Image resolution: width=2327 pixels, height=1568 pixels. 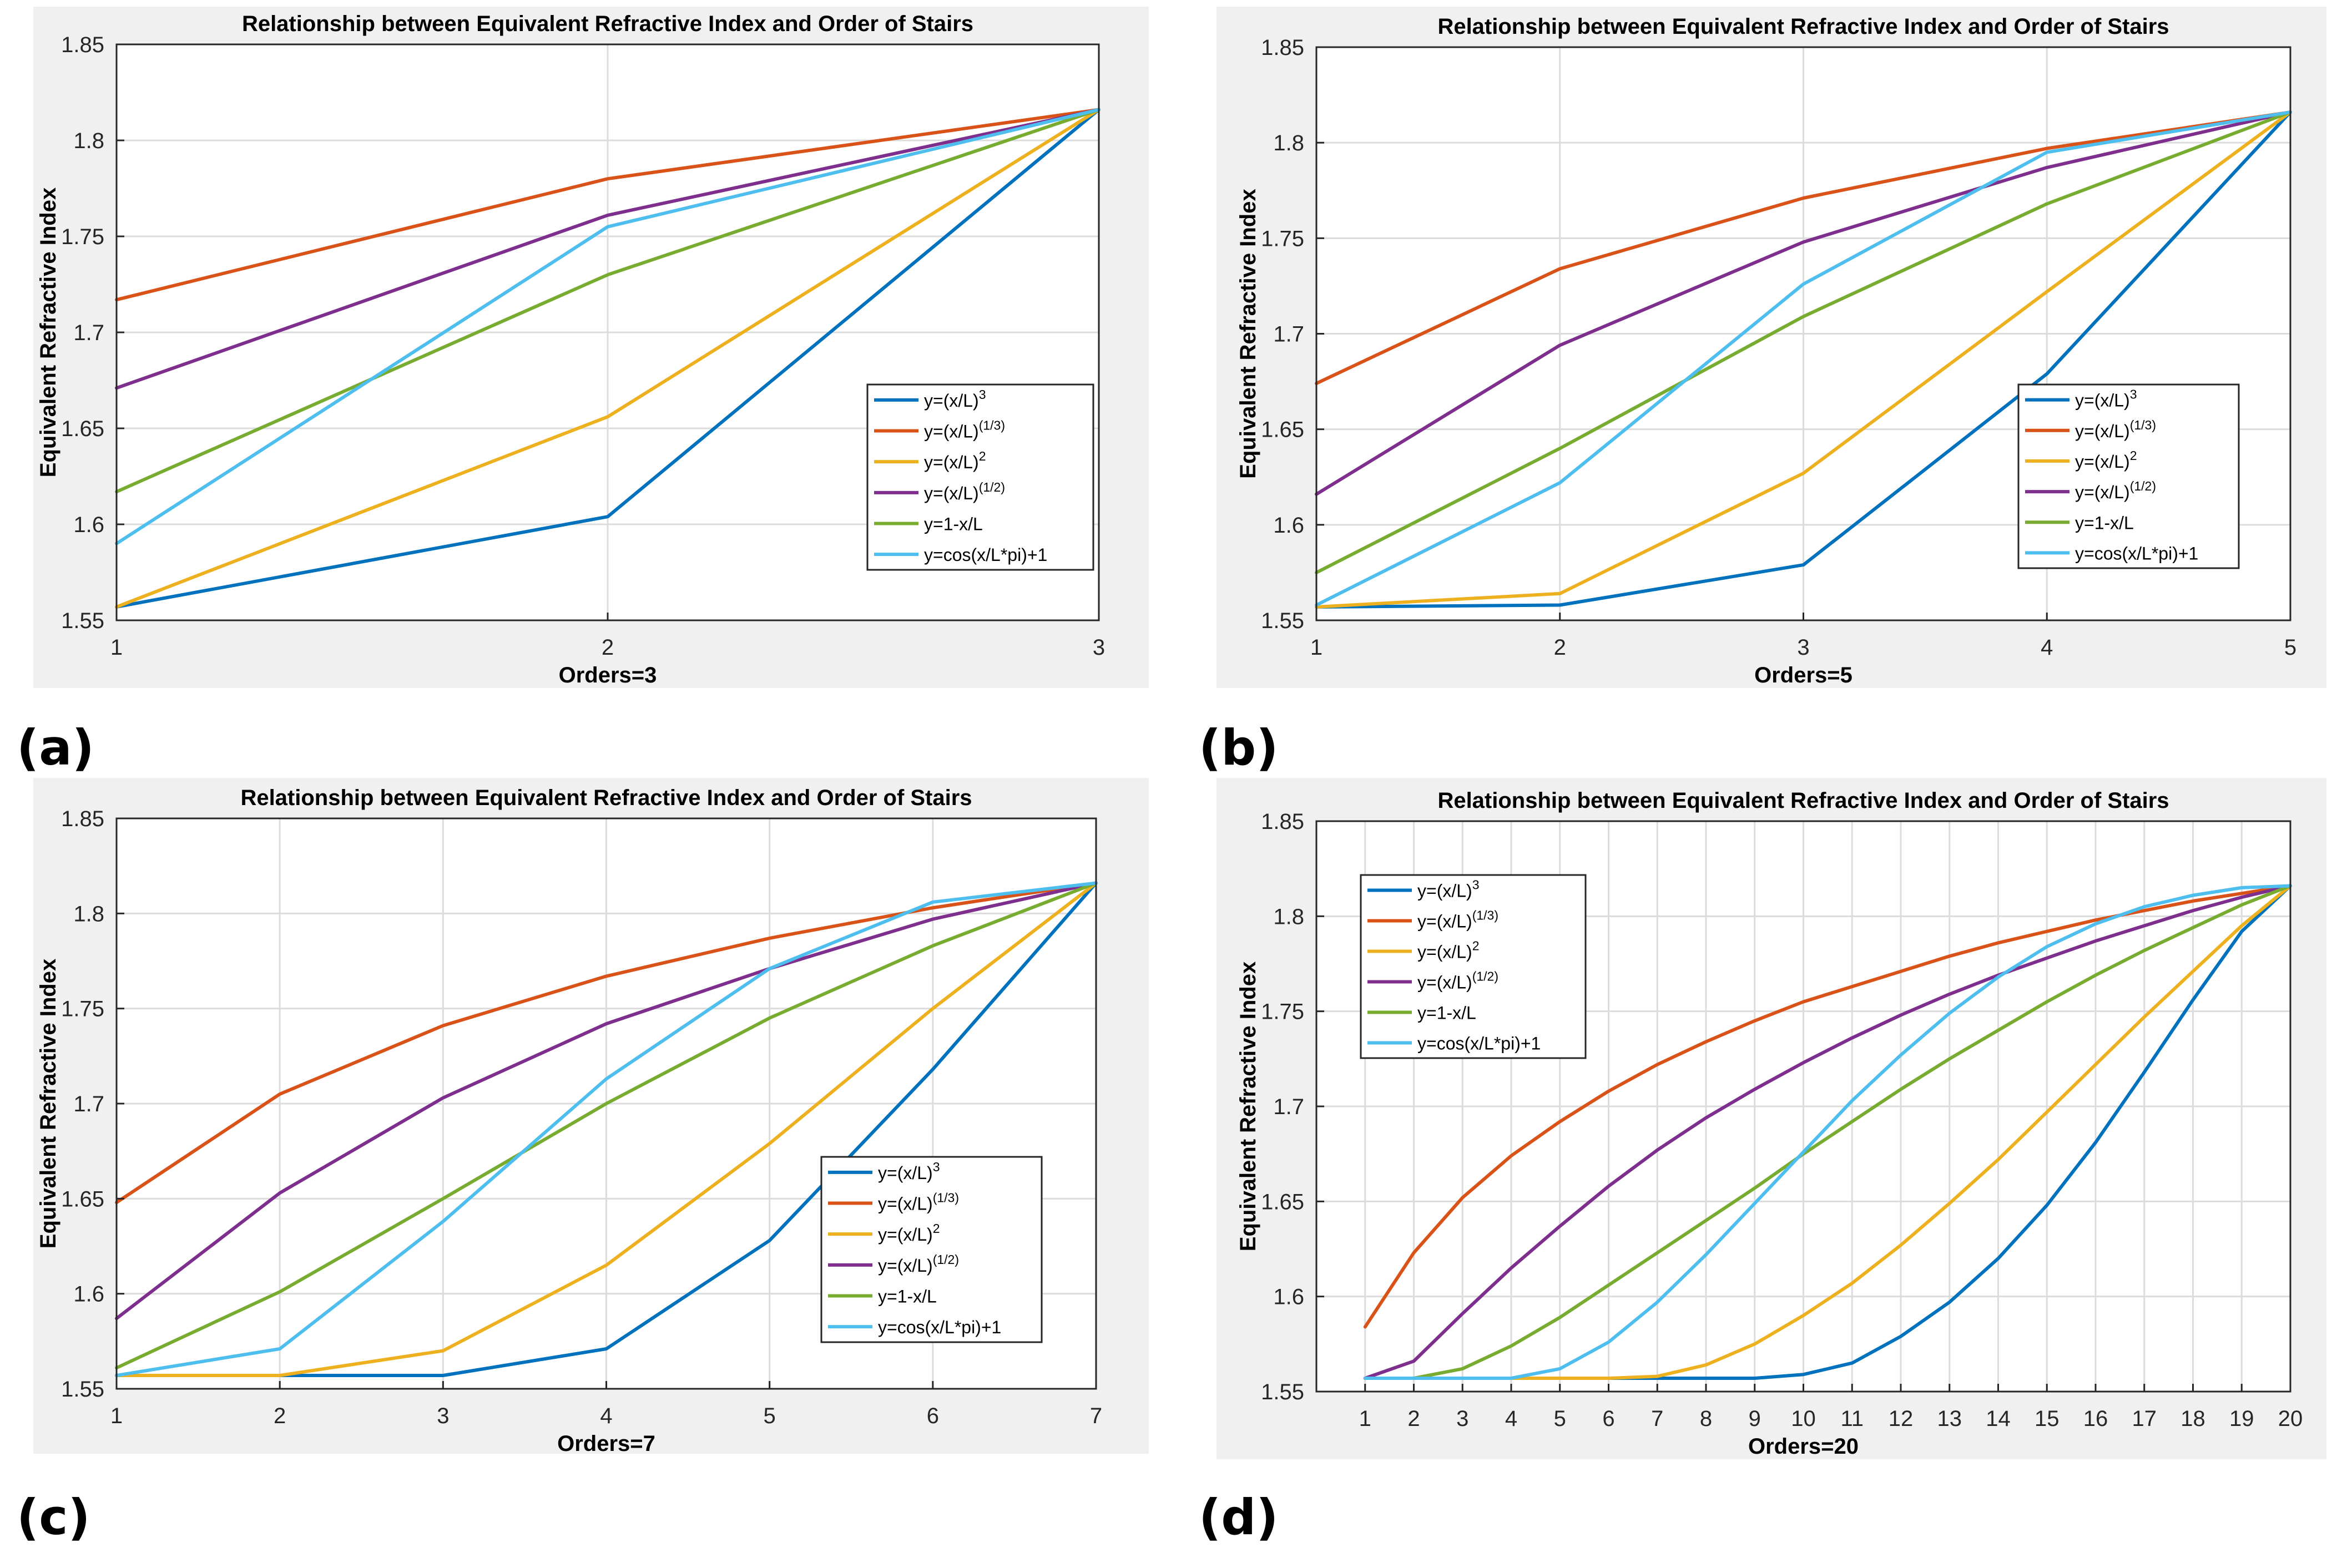 I want to click on y-tick-label: 1.6, so click(x=1289, y=525).